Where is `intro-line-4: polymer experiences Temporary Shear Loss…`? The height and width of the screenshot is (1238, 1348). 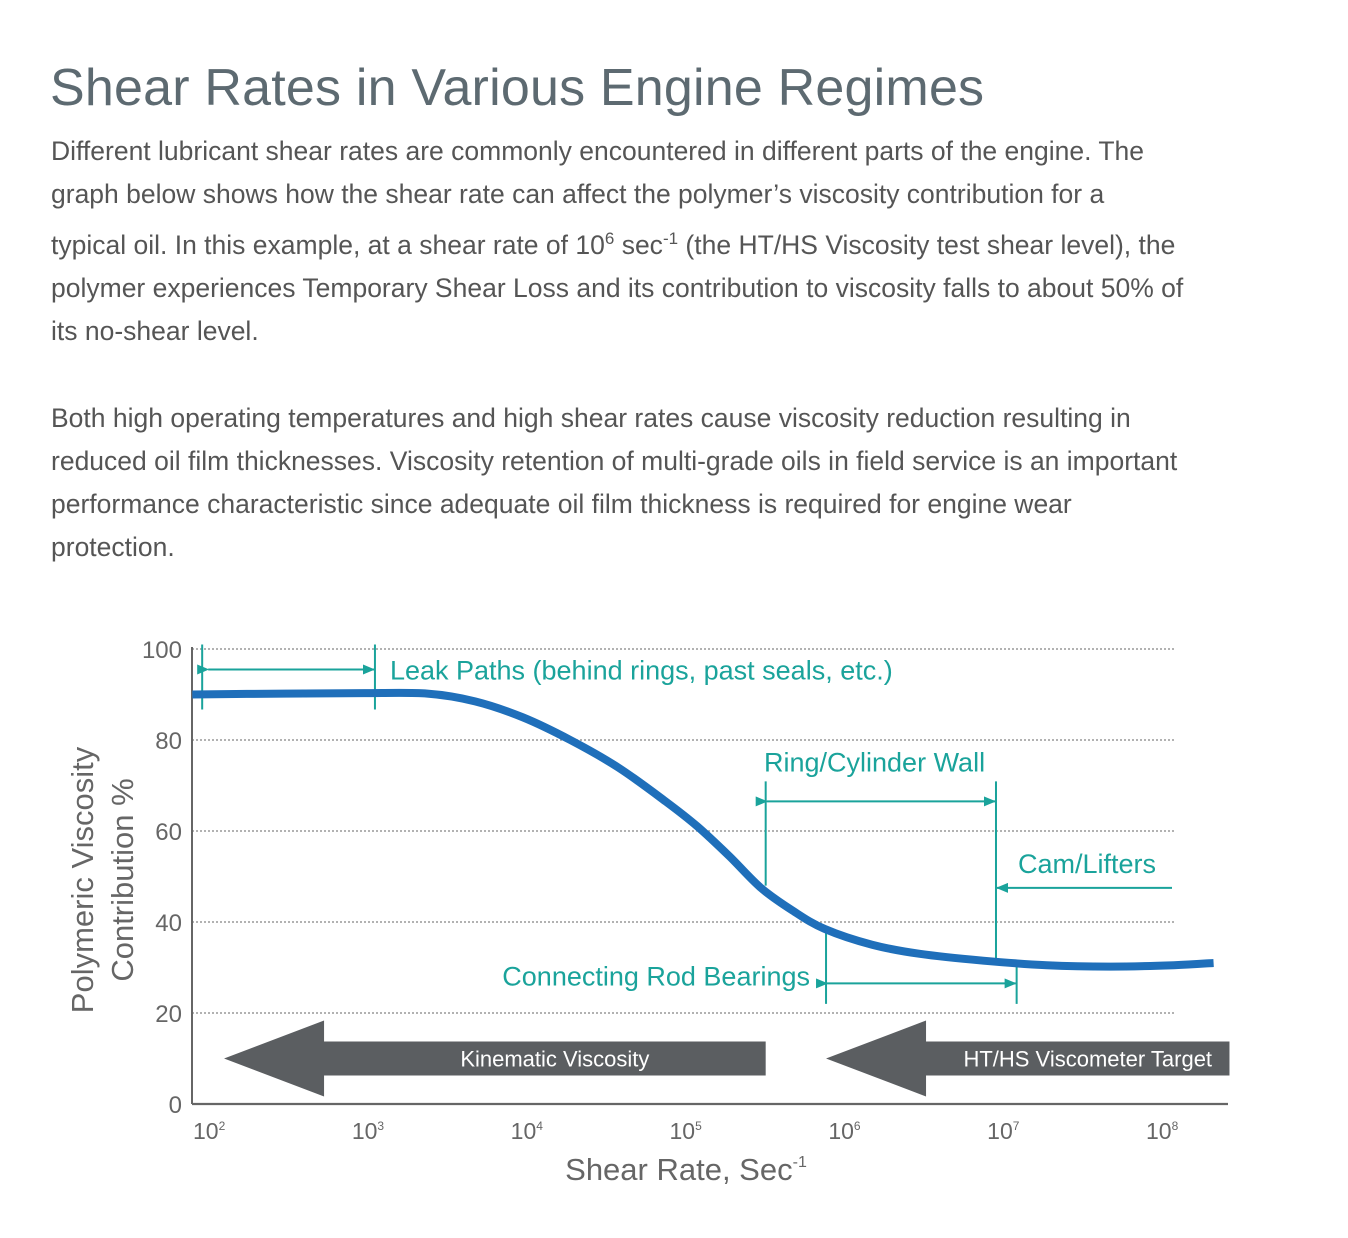
intro-line-4: polymer experiences Temporary Shear Loss… is located at coordinates (617, 288).